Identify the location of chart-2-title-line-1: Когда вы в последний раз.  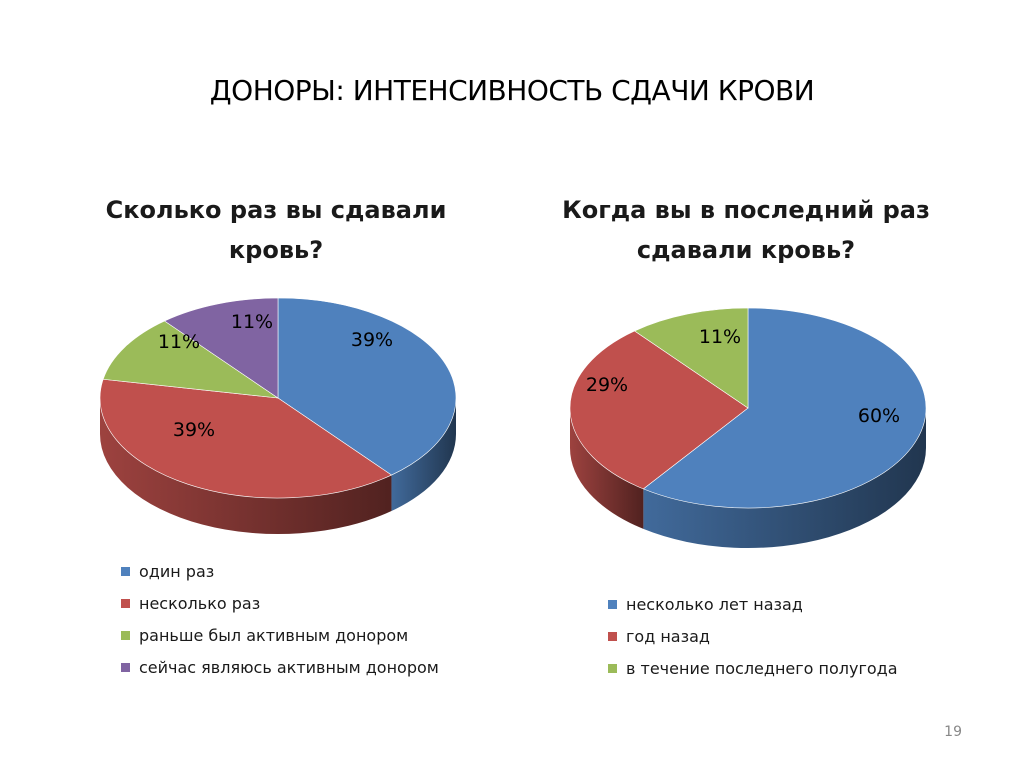
(746, 210).